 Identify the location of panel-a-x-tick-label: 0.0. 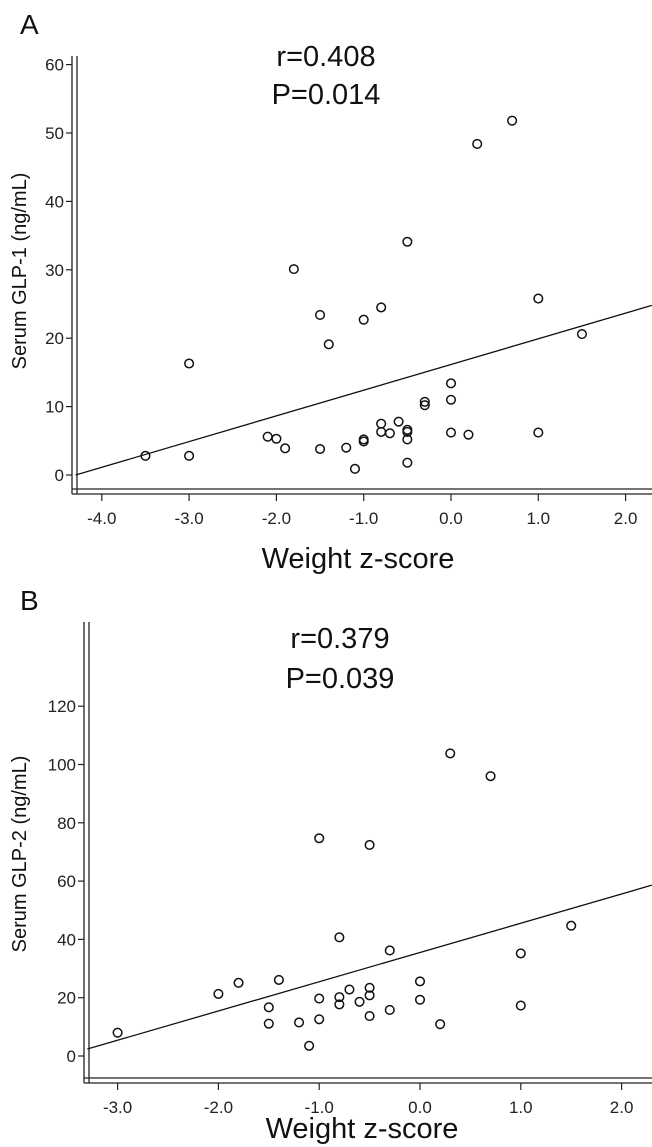
(451, 518).